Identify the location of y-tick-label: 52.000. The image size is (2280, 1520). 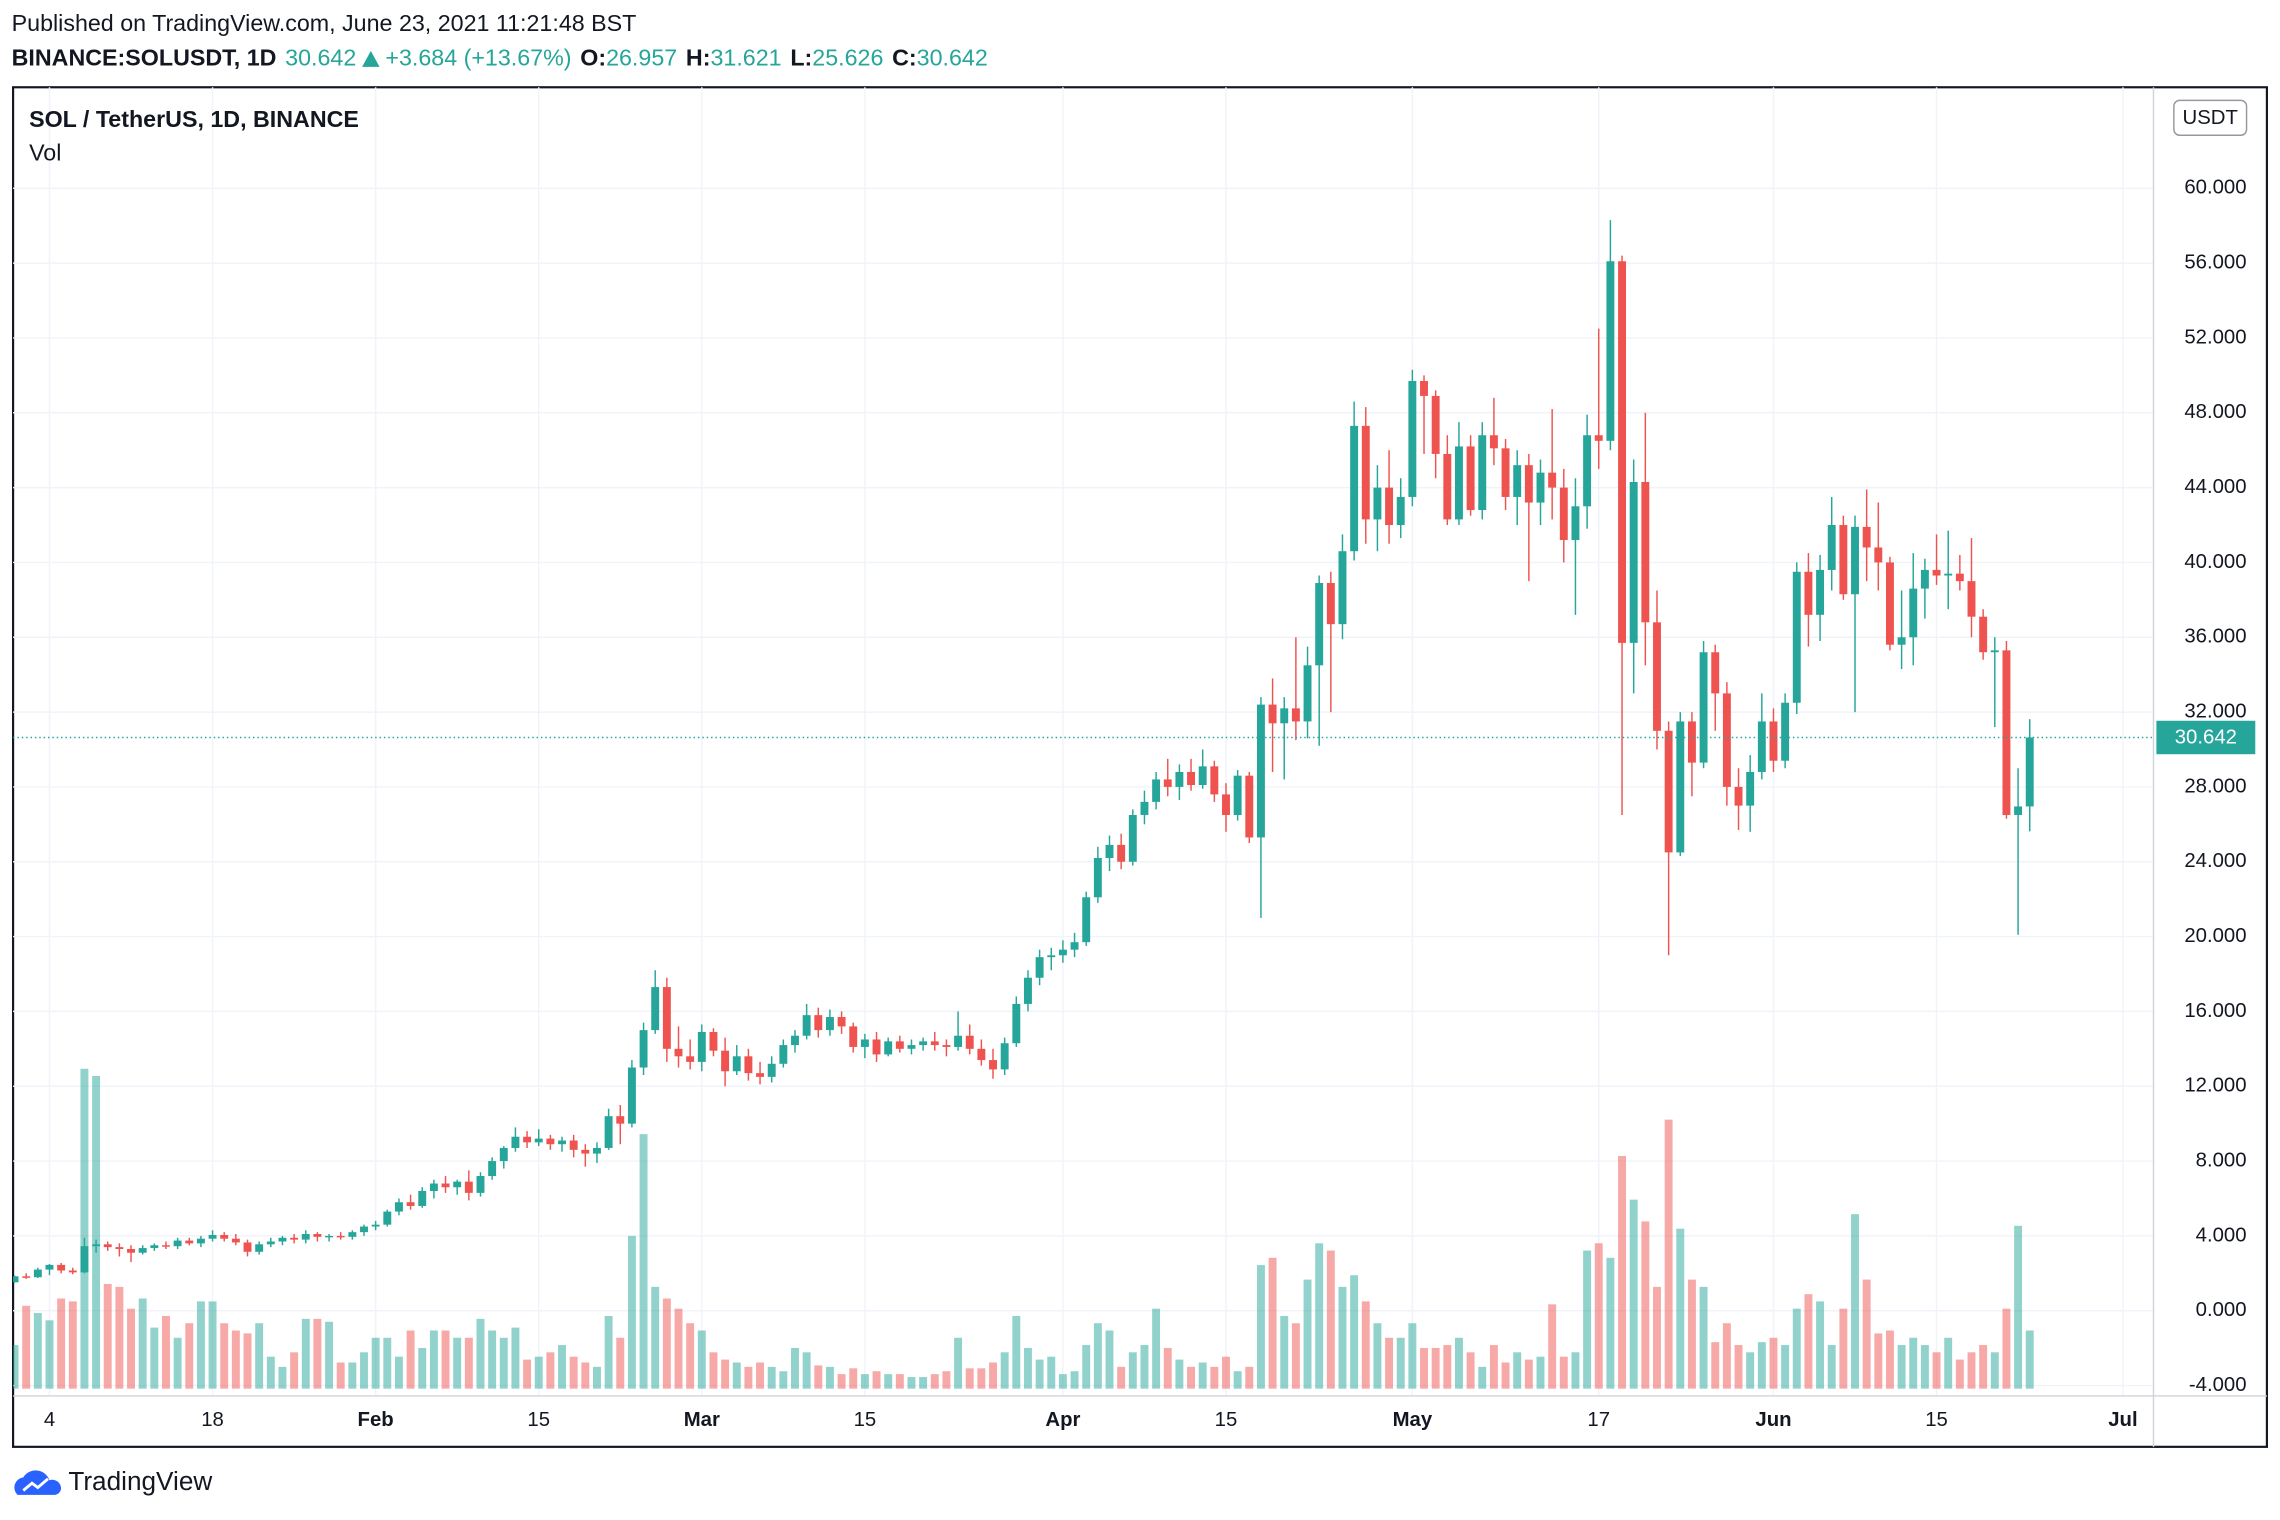
(2215, 337).